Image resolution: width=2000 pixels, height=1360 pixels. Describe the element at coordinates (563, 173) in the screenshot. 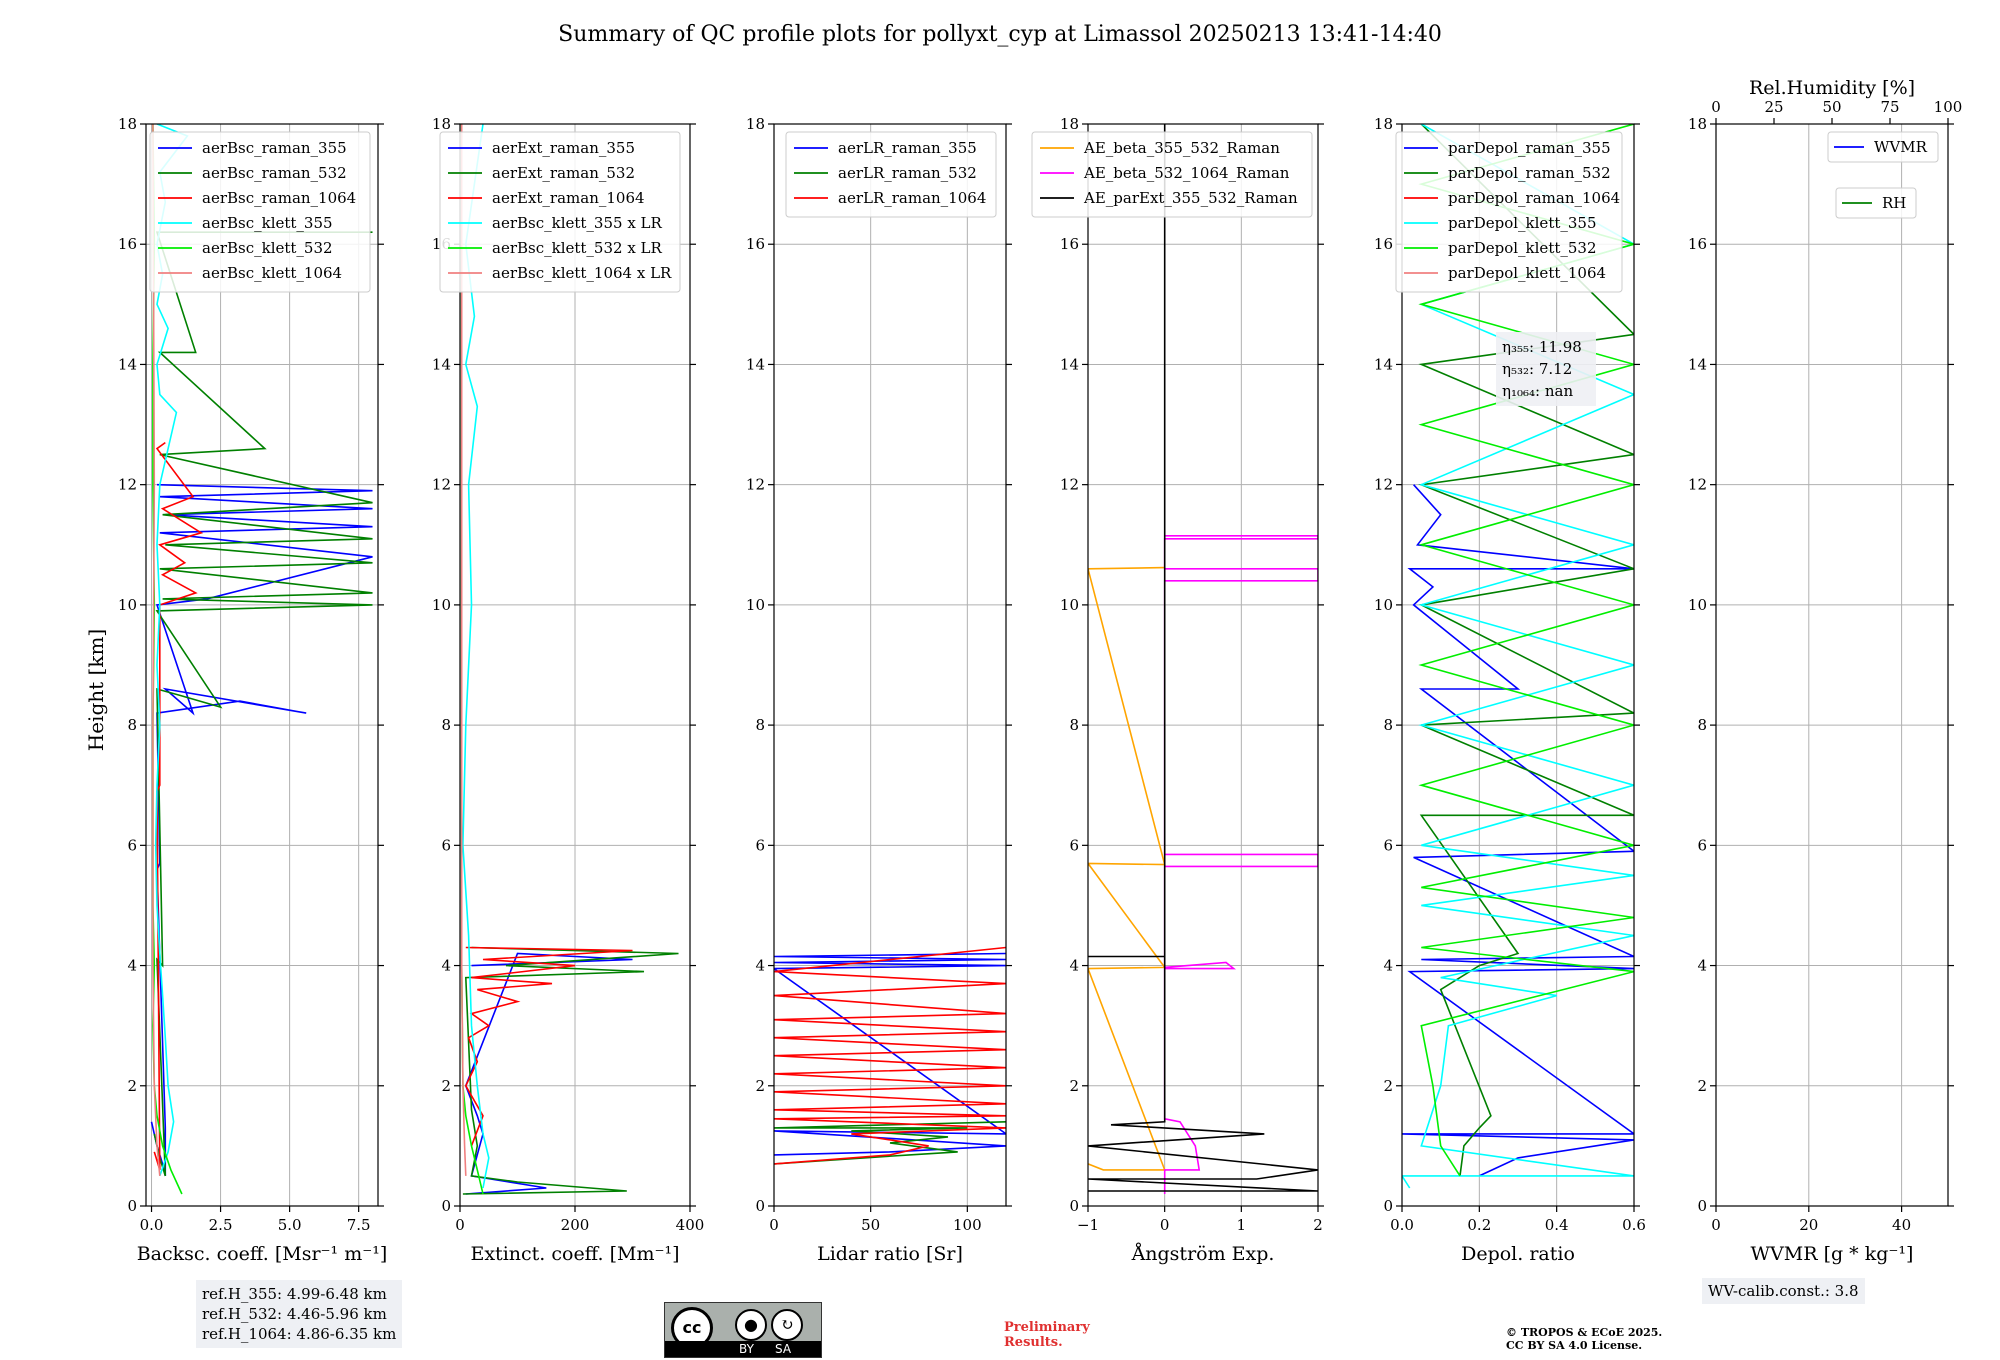

I see `legend-label: aerExt_raman_532` at that location.